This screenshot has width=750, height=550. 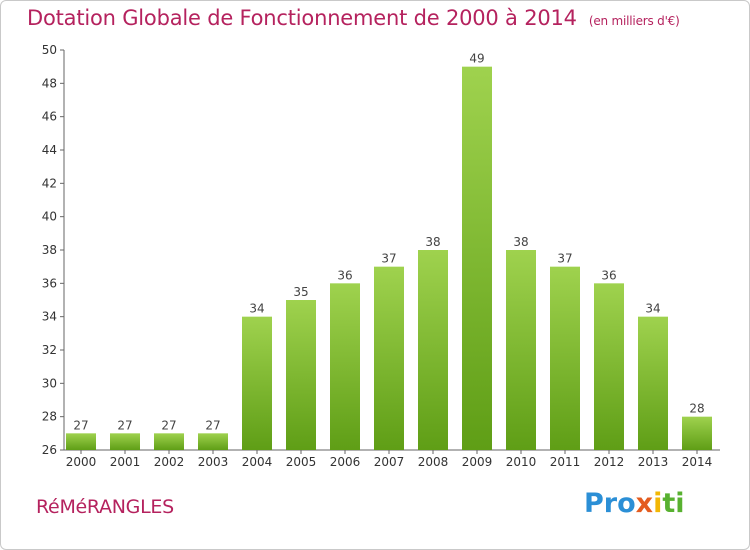 What do you see at coordinates (432, 242) in the screenshot?
I see `data-label-2008: 38` at bounding box center [432, 242].